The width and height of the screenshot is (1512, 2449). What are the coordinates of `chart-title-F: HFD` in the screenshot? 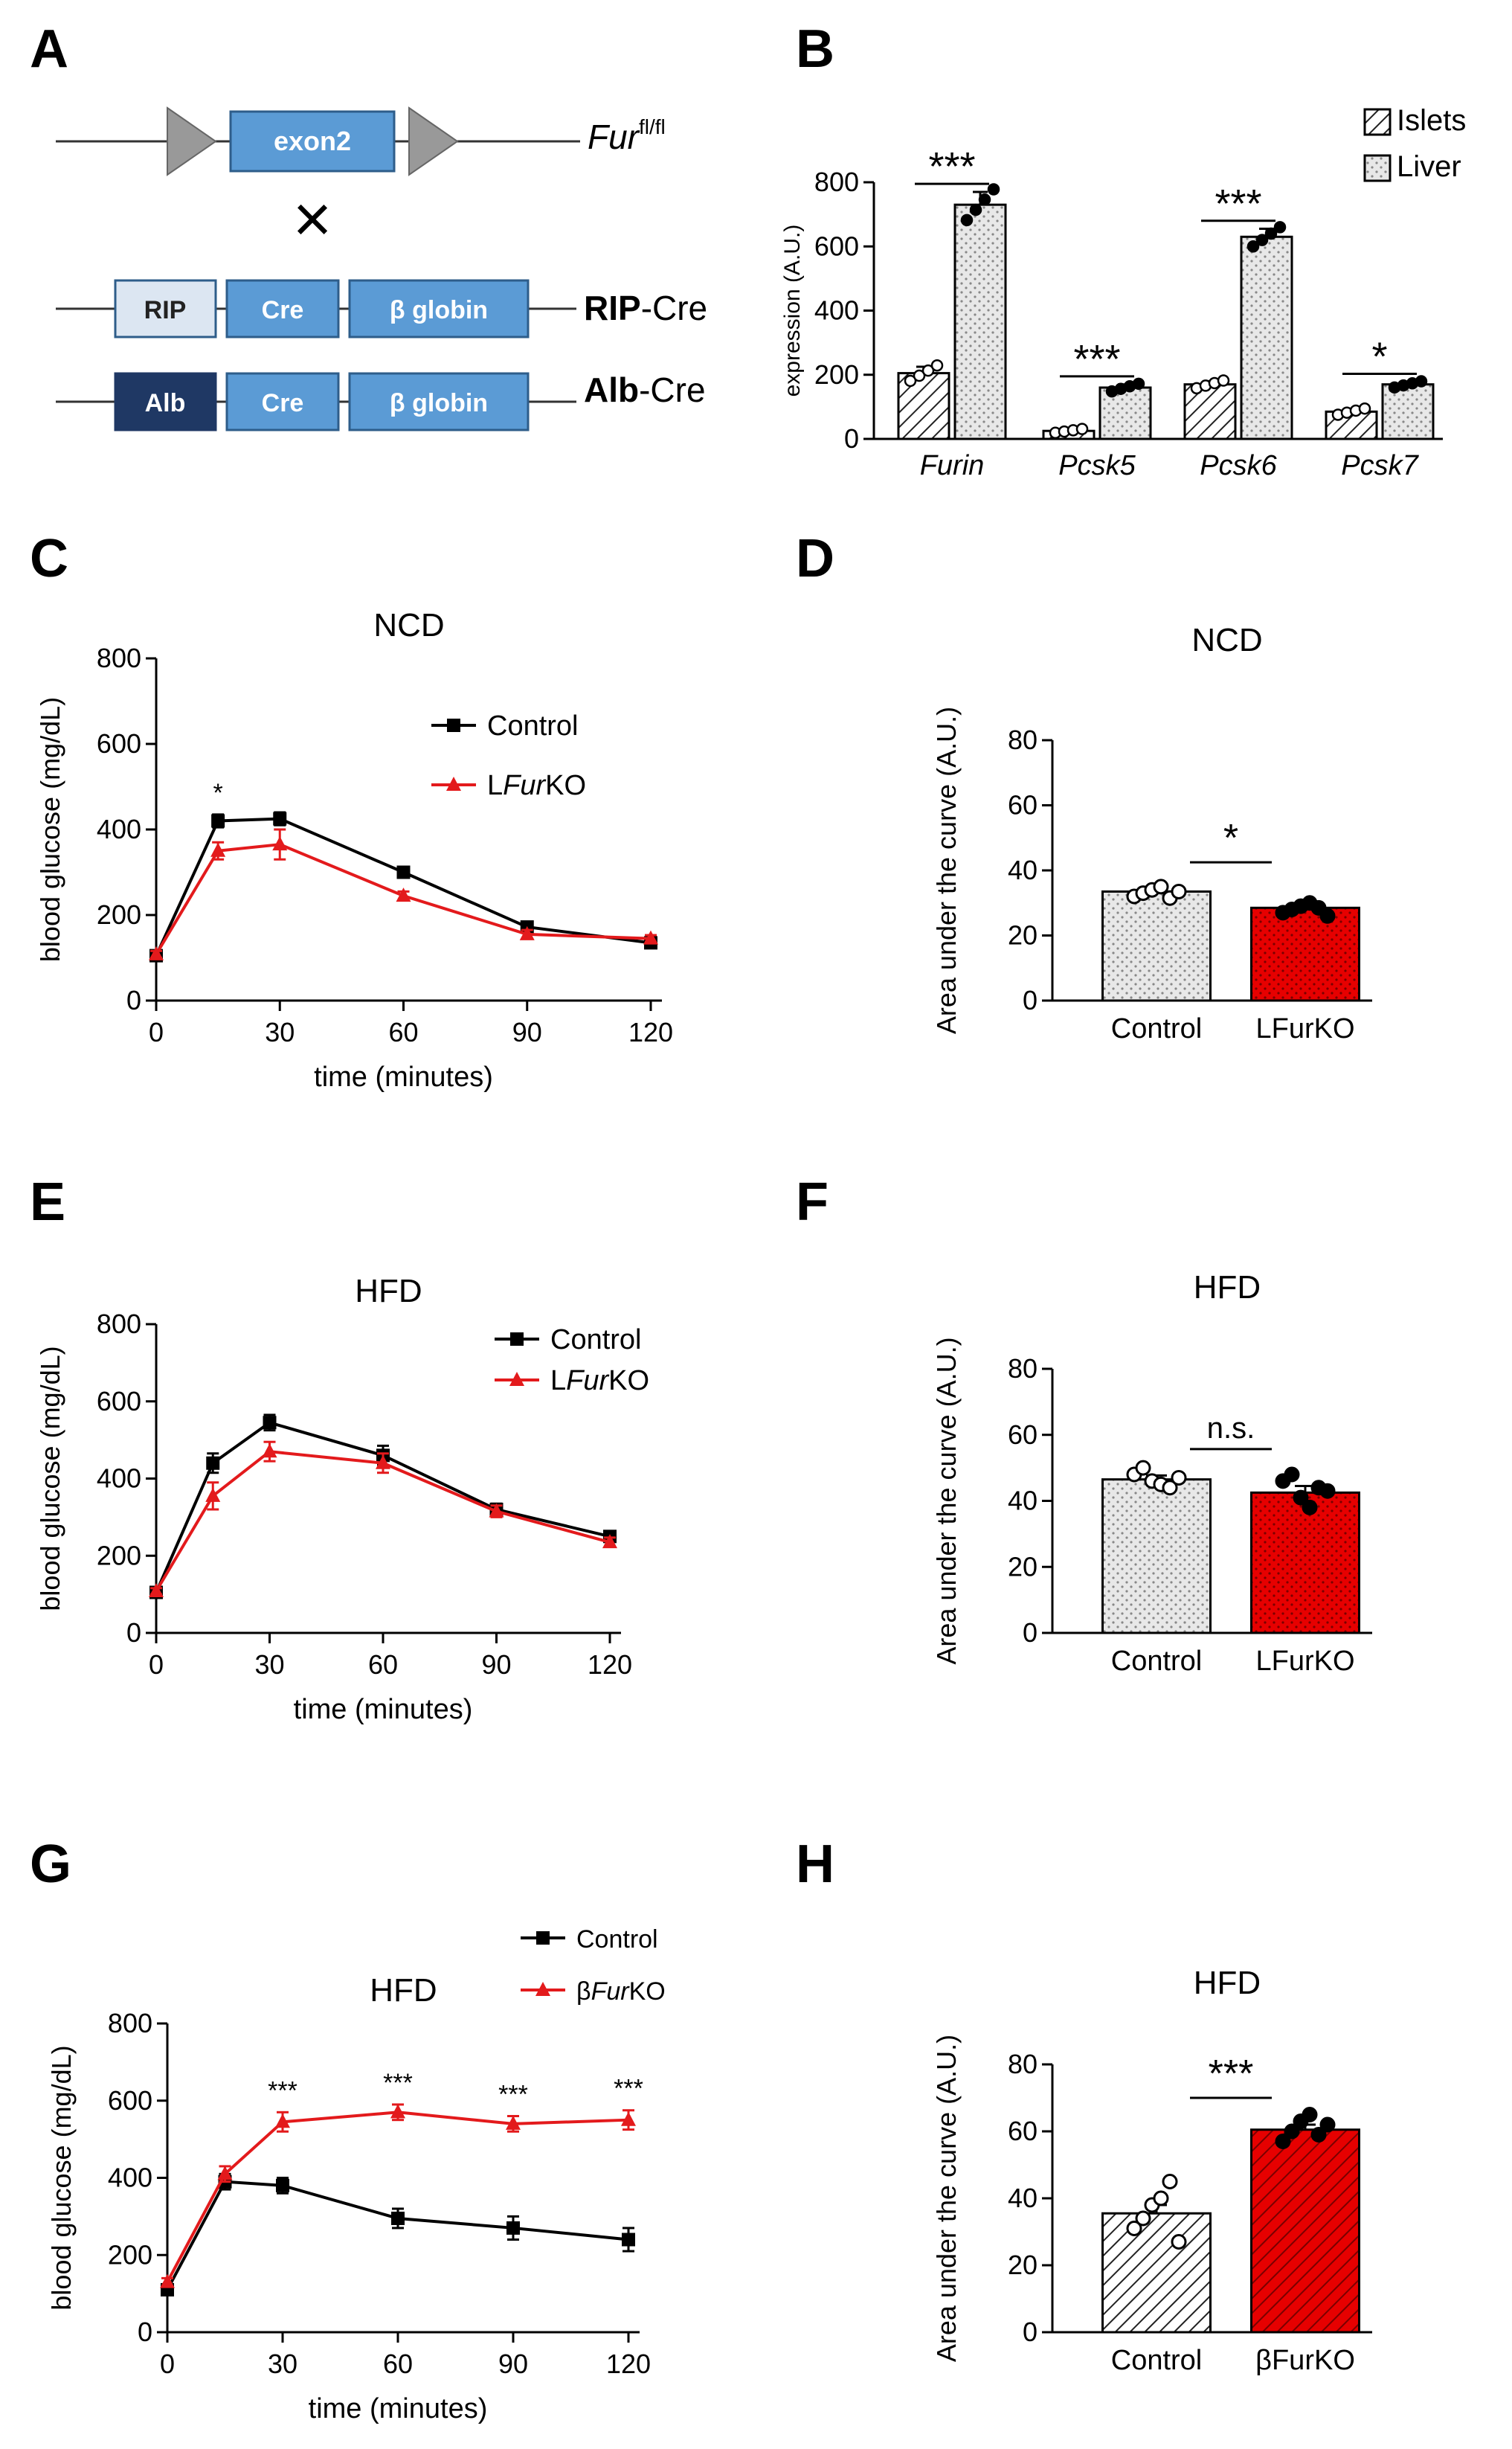 It's located at (1227, 1287).